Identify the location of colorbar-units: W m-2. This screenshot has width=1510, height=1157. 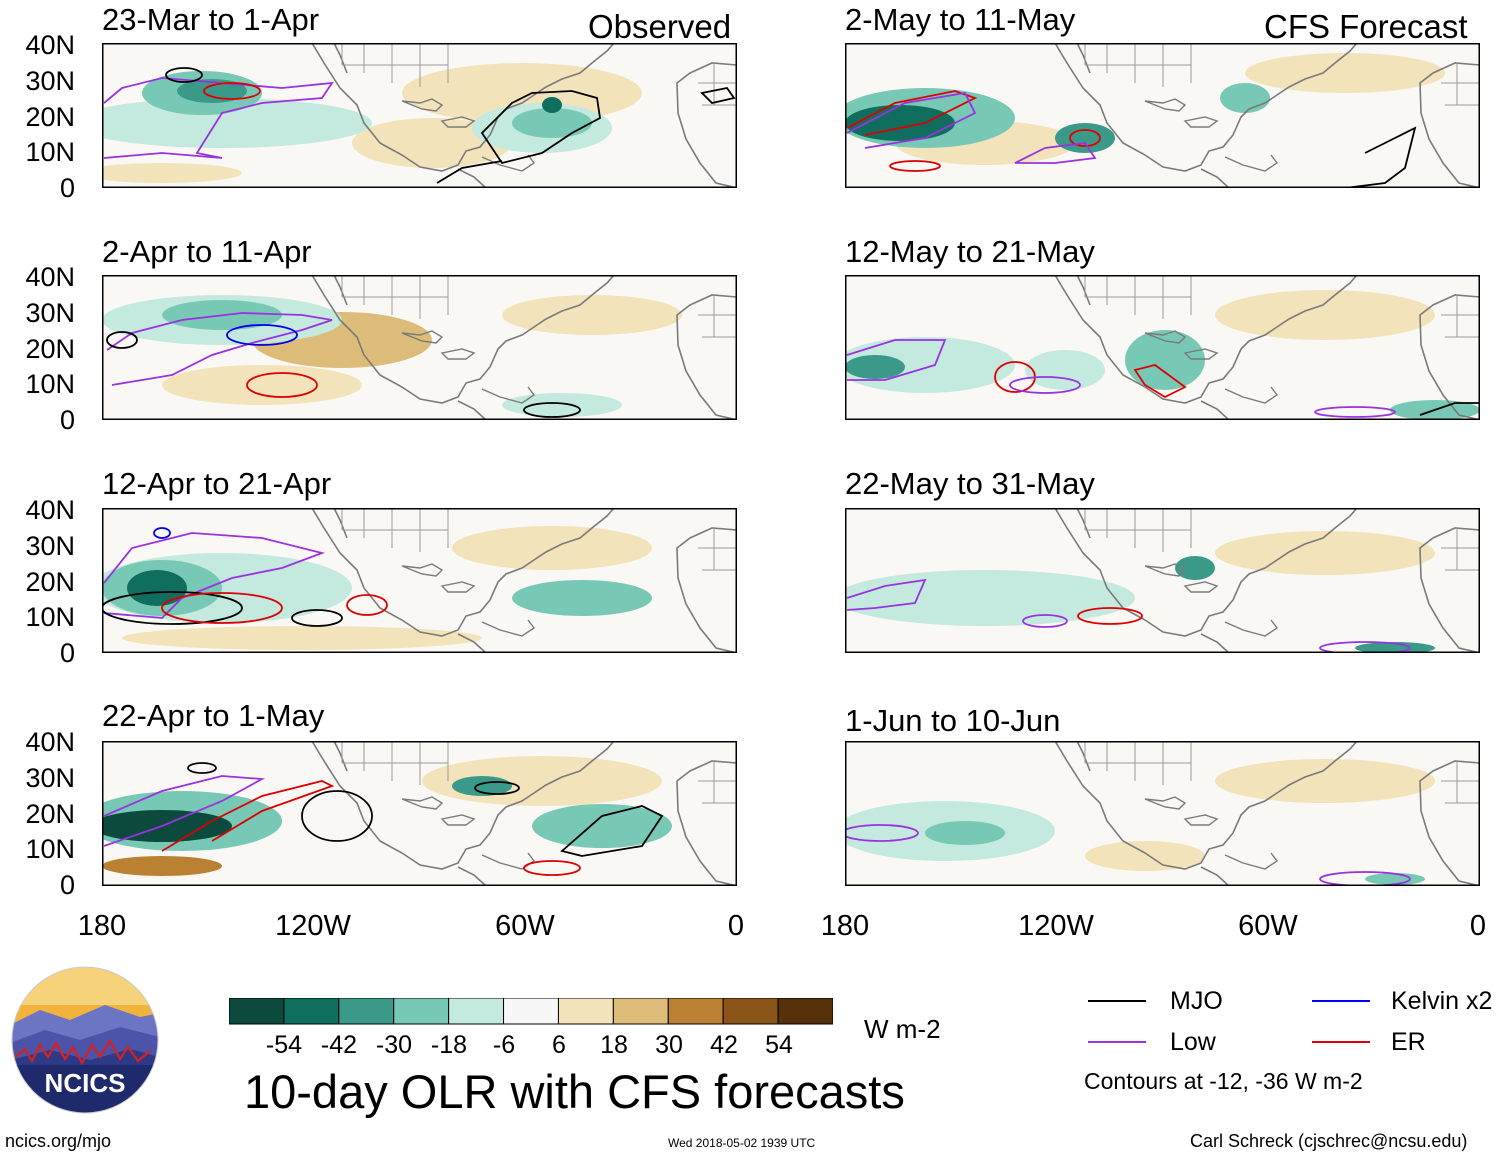
(902, 1029).